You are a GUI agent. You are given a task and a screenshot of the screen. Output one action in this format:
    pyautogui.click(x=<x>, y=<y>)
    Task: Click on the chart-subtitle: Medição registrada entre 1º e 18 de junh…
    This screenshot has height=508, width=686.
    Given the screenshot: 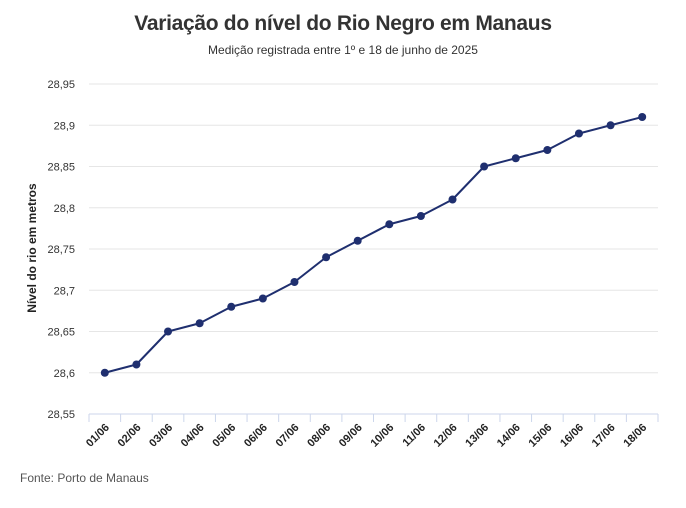 What is the action you would take?
    pyautogui.click(x=343, y=50)
    